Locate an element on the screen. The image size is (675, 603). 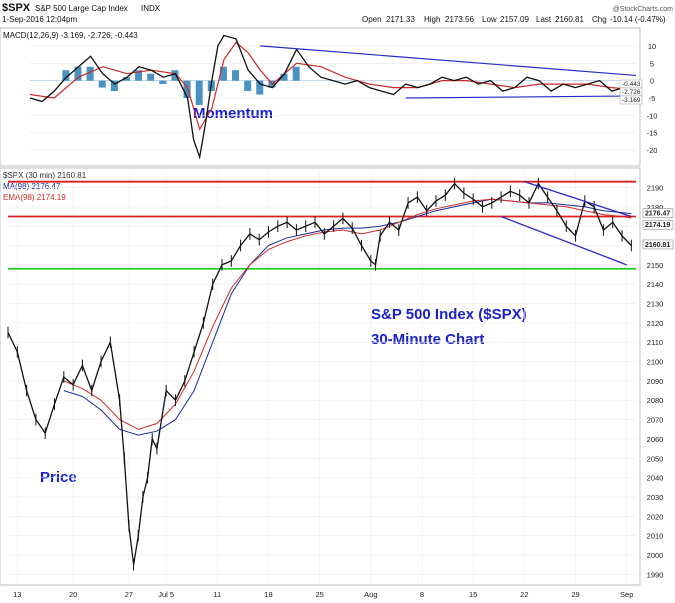
price-y-tick: 2110 is located at coordinates (655, 342).